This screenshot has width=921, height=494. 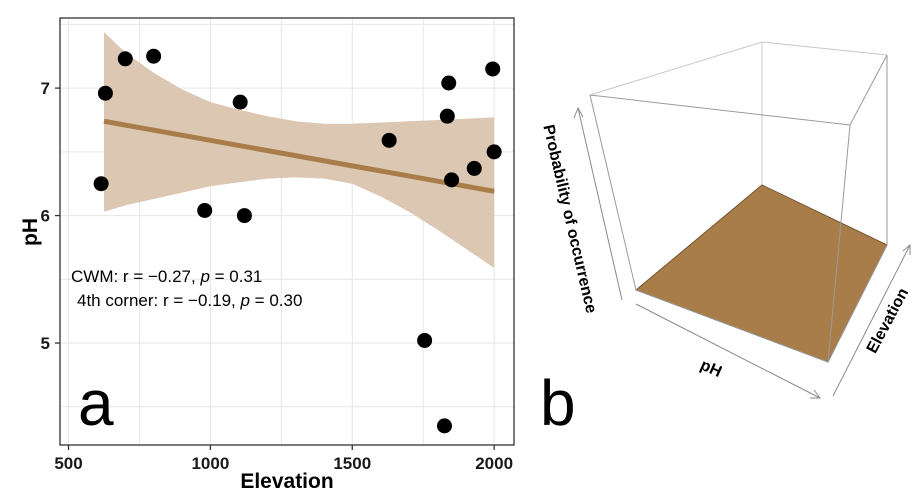 What do you see at coordinates (600, 204) in the screenshot?
I see `z-axis-arrow` at bounding box center [600, 204].